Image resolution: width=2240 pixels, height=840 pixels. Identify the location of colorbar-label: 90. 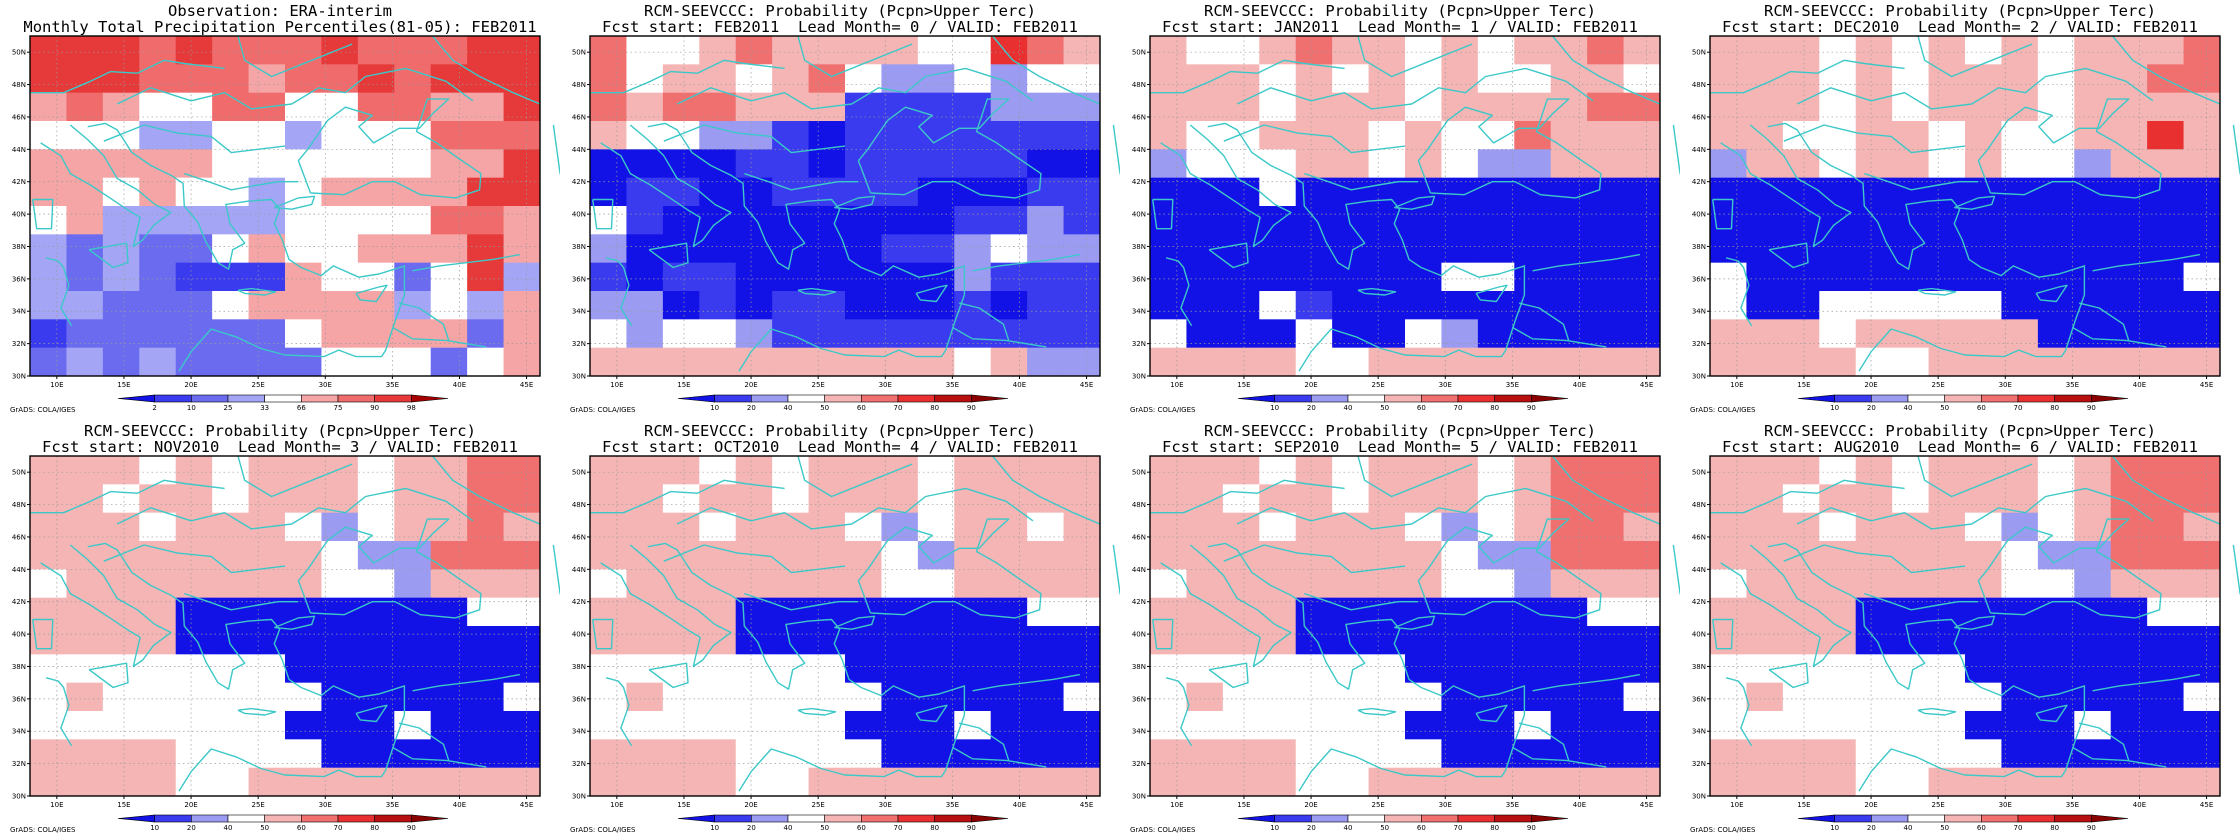
(2091, 408).